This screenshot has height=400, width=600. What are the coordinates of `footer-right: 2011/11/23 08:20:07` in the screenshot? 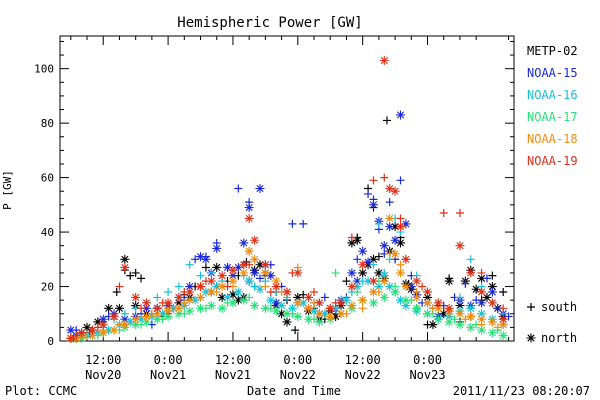 It's located at (521, 391).